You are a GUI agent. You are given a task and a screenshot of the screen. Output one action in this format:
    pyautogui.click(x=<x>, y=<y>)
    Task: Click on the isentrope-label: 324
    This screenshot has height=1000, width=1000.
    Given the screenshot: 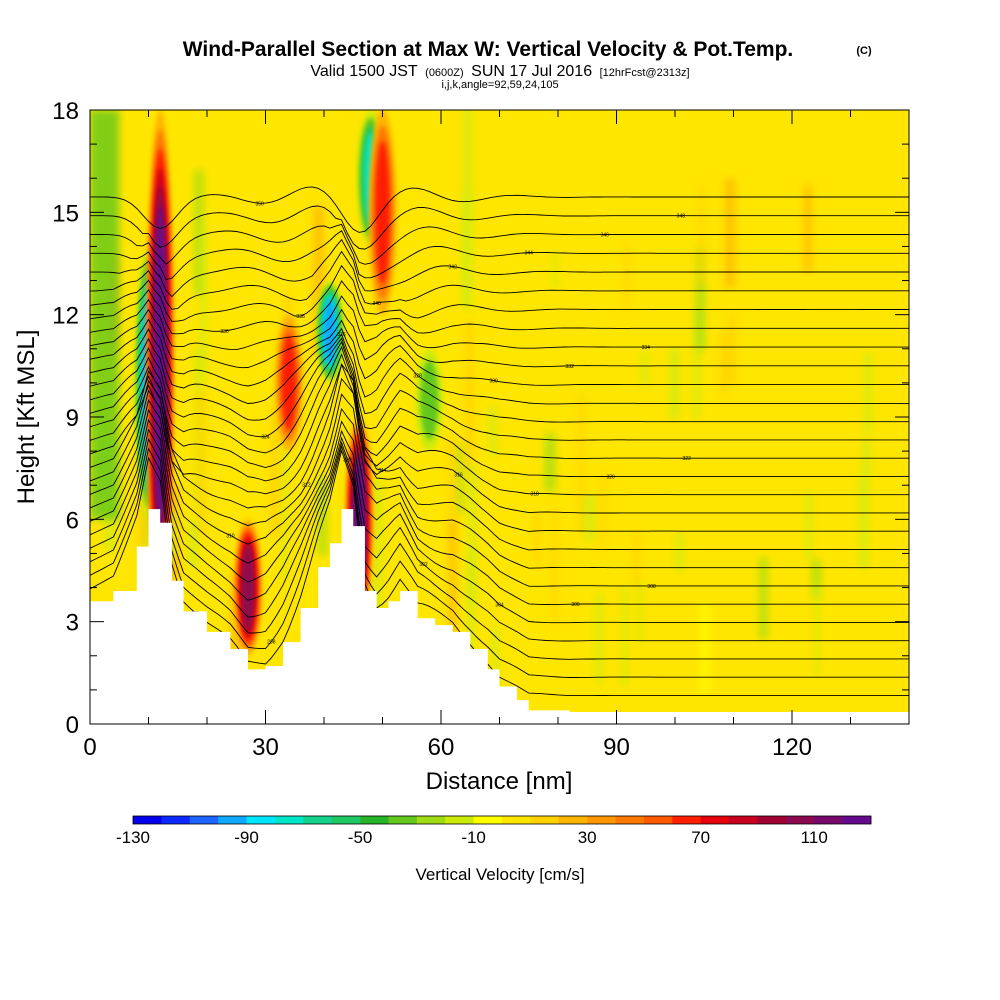 What is the action you would take?
    pyautogui.click(x=265, y=438)
    